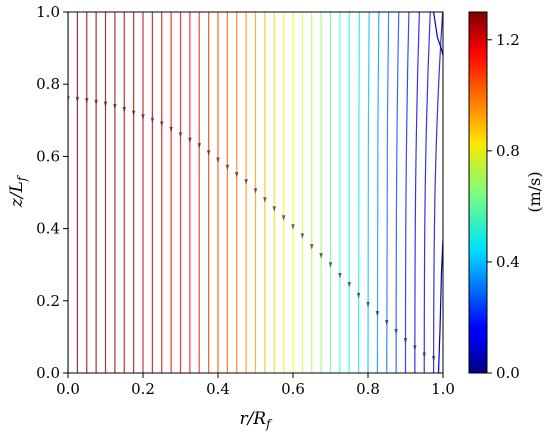 This screenshot has height=438, width=550. What do you see at coordinates (534, 191) in the screenshot?
I see `colorbar-label: (m/s)` at bounding box center [534, 191].